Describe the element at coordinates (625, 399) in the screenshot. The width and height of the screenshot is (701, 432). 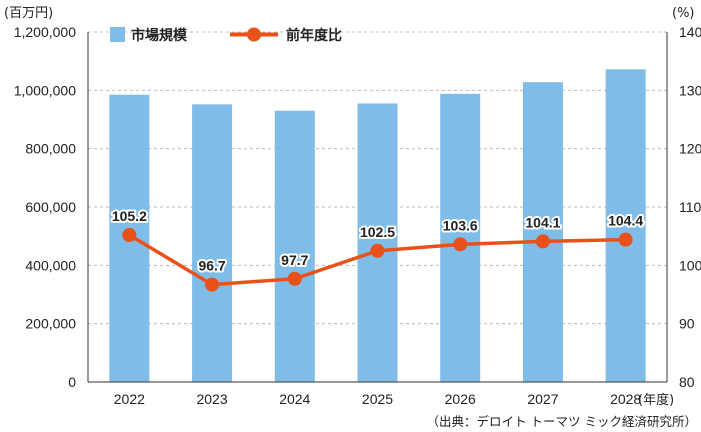
I see `x-tick-label: 2028` at that location.